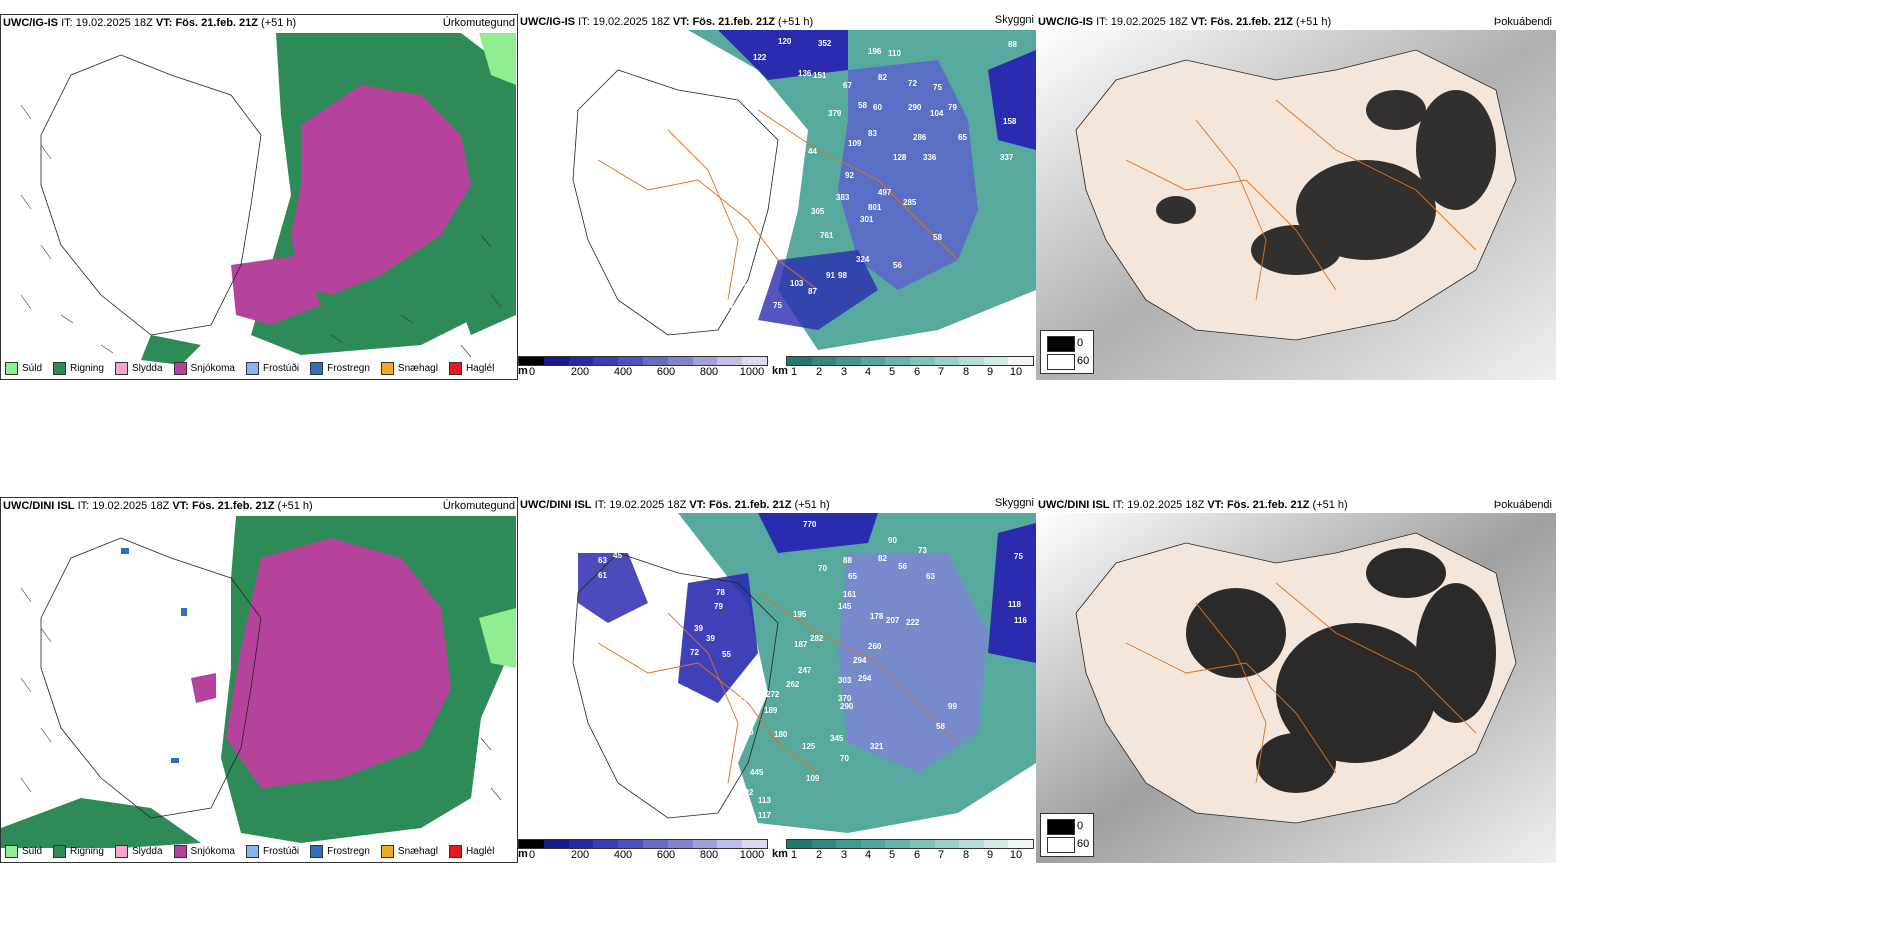 This screenshot has height=950, width=1900. I want to click on svg-text: 196, so click(875, 51).